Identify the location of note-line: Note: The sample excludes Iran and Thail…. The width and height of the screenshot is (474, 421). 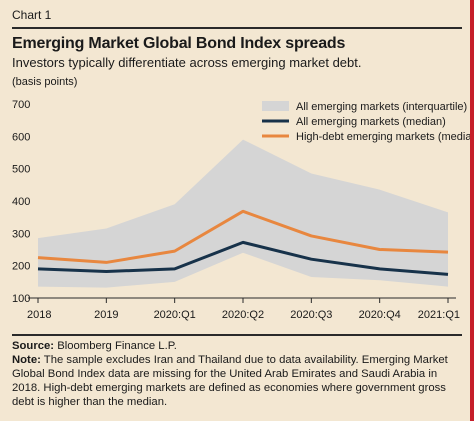
(237, 381).